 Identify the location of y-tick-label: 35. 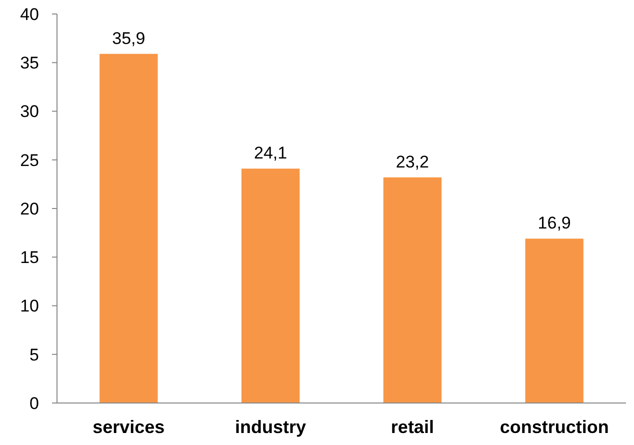
(29, 63).